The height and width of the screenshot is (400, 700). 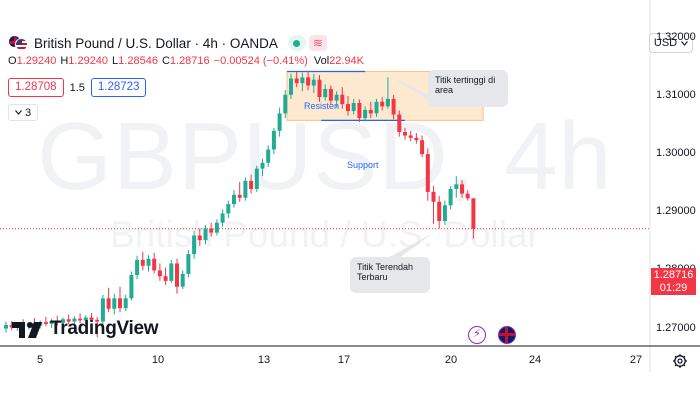 What do you see at coordinates (23, 112) in the screenshot?
I see `indicators-toggle-button: 3` at bounding box center [23, 112].